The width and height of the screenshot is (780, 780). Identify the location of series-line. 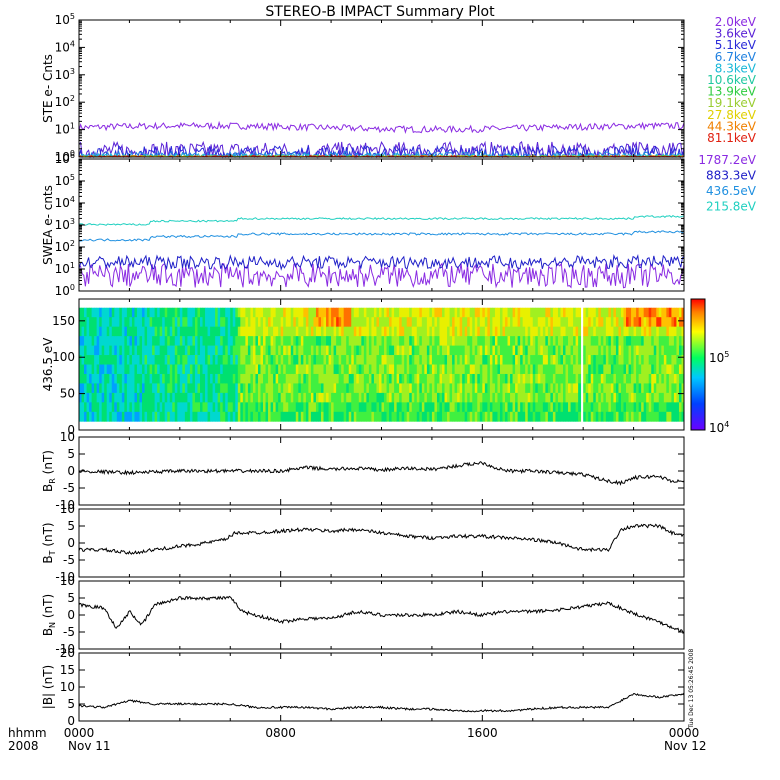
(382, 236).